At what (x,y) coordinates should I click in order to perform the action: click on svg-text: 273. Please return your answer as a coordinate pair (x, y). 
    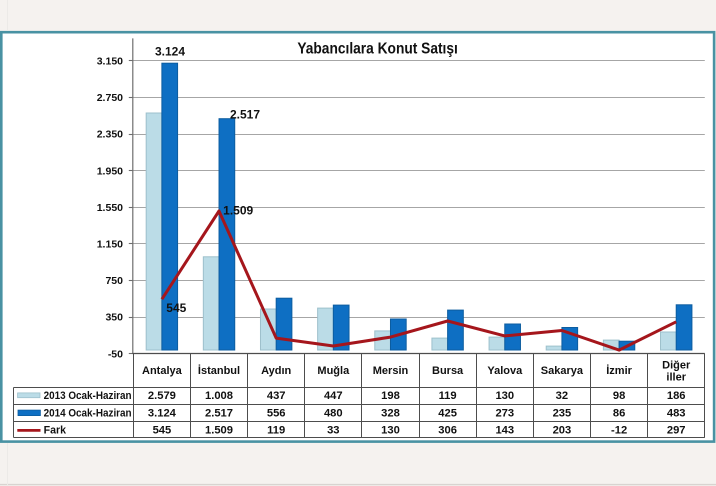
    Looking at the image, I should click on (504, 414).